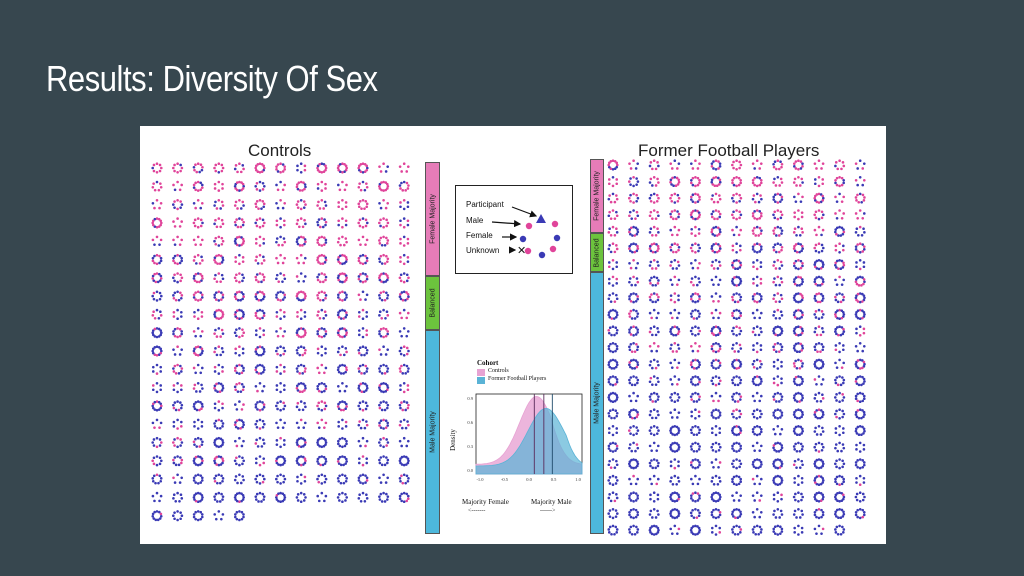 Image resolution: width=1024 pixels, height=576 pixels. Describe the element at coordinates (498, 371) in the screenshot. I see `controls-series-label: Controls` at that location.